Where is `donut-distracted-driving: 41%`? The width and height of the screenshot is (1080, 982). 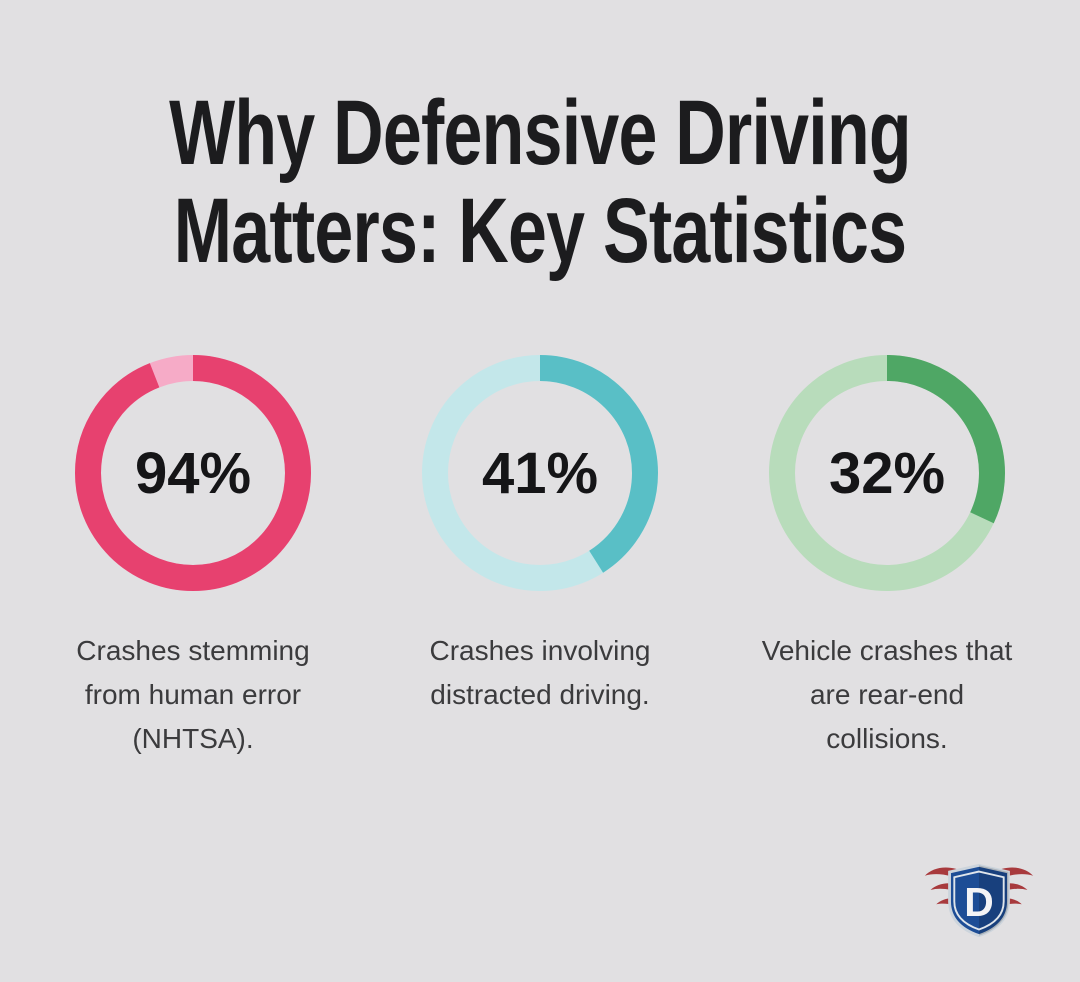
donut-distracted-driving: 41% is located at coordinates (540, 473).